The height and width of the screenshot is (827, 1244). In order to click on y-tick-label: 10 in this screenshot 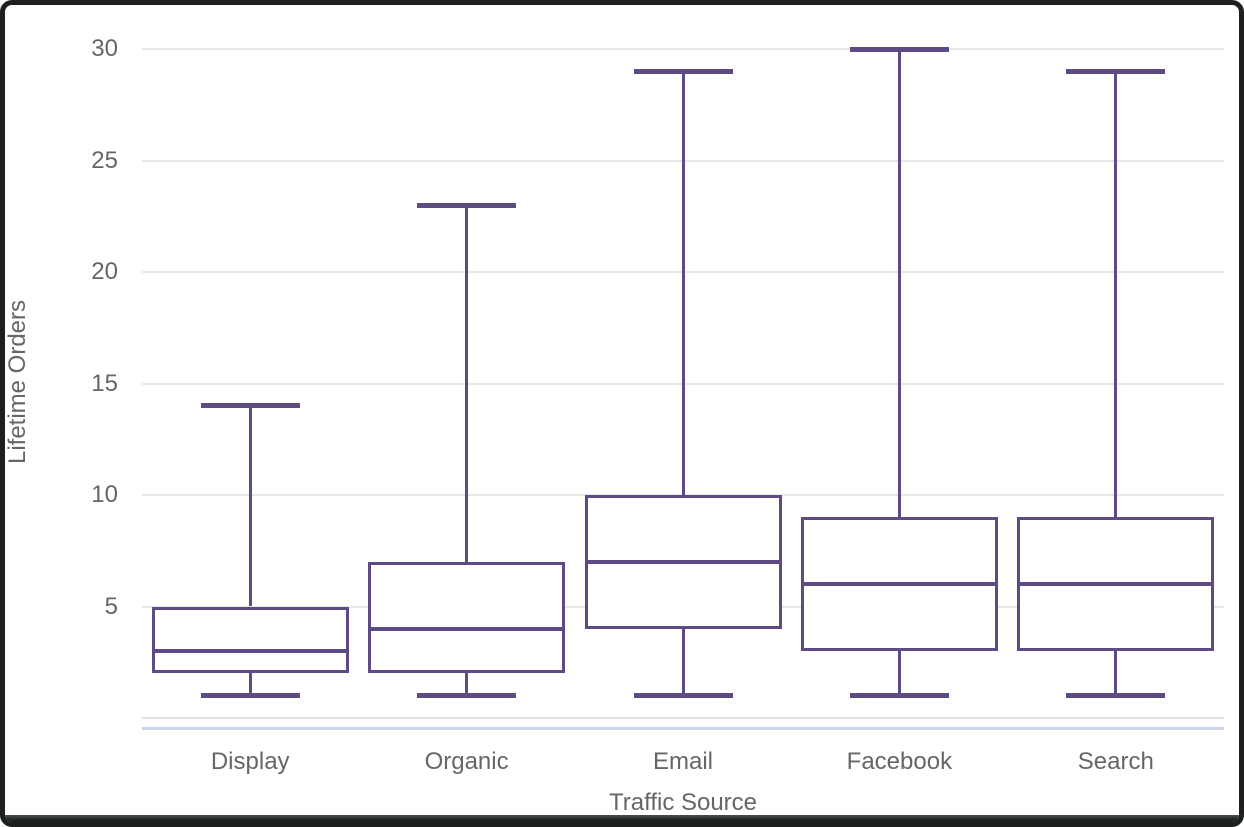, I will do `click(104, 494)`.